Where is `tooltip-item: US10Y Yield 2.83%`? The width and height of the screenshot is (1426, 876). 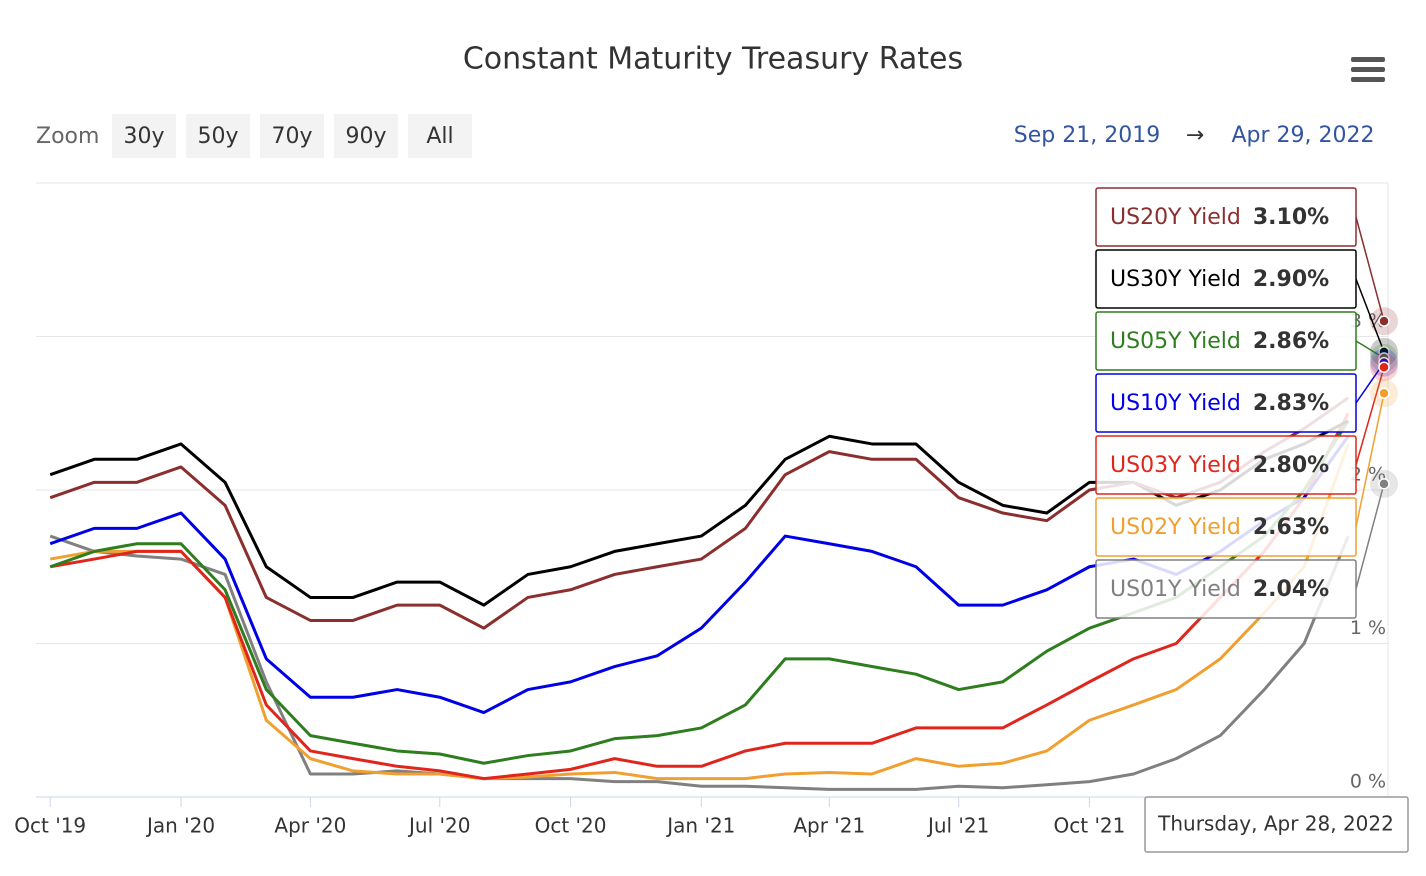
tooltip-item: US10Y Yield 2.83% is located at coordinates (1219, 403).